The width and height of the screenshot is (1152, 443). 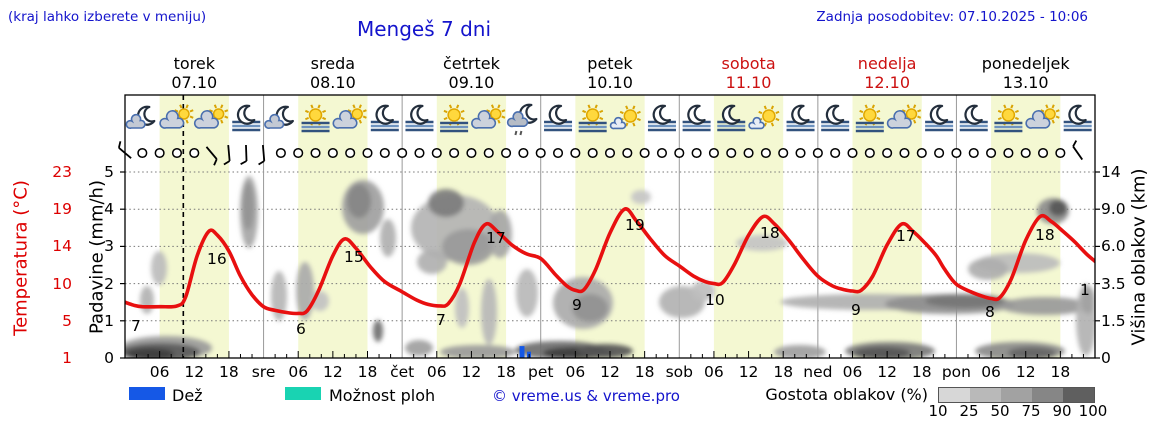 What do you see at coordinates (1031, 411) in the screenshot?
I see `cloud-density-stop-label: 75` at bounding box center [1031, 411].